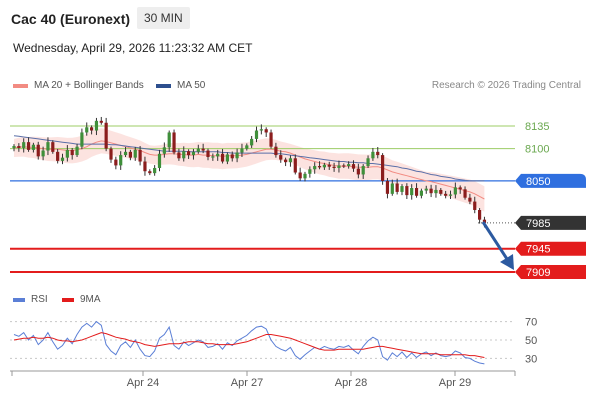  I want to click on price-tag-label-s2: 7909, so click(538, 273).